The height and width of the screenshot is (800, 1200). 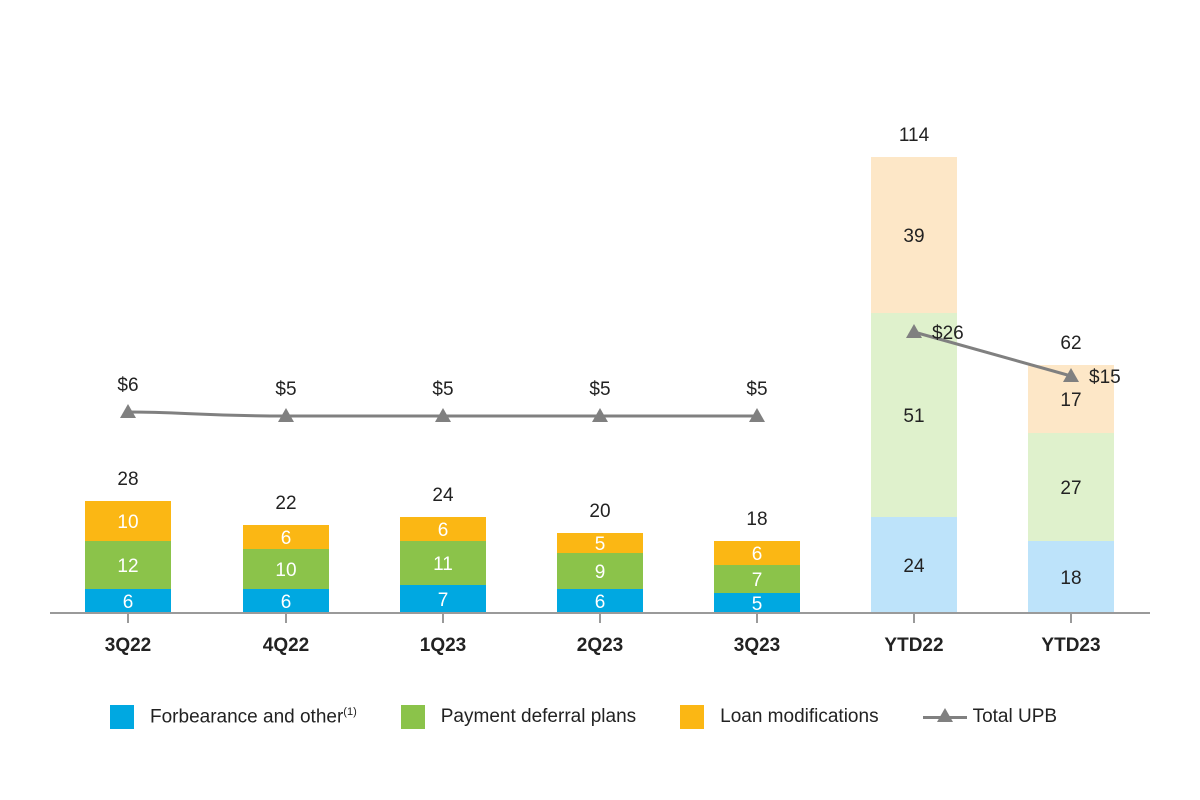 I want to click on x-tick-label-4q22: 4Q22, so click(x=286, y=645).